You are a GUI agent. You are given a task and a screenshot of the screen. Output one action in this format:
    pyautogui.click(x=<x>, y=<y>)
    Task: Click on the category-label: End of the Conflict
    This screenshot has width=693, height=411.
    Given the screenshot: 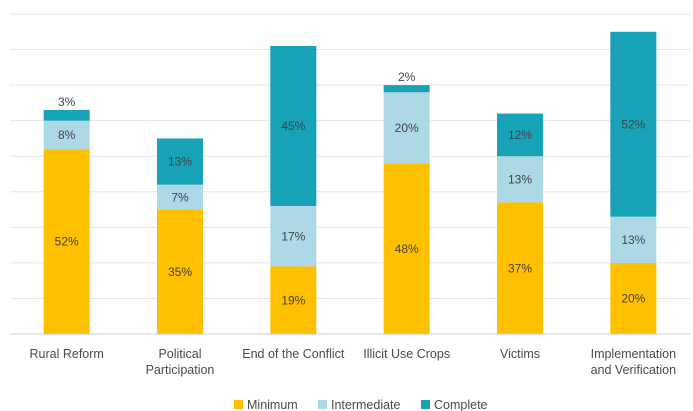 What is the action you would take?
    pyautogui.click(x=293, y=354)
    